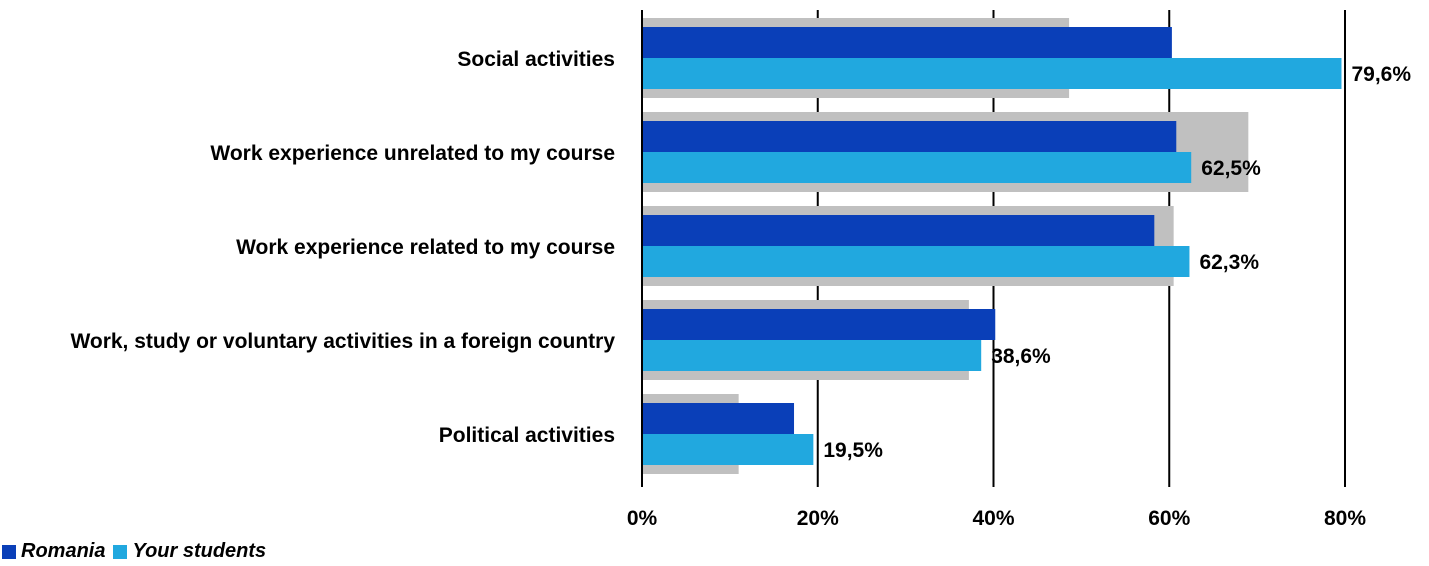 The image size is (1429, 566). Describe the element at coordinates (412, 153) in the screenshot. I see `category-label: Work experience unrelated to my course` at that location.